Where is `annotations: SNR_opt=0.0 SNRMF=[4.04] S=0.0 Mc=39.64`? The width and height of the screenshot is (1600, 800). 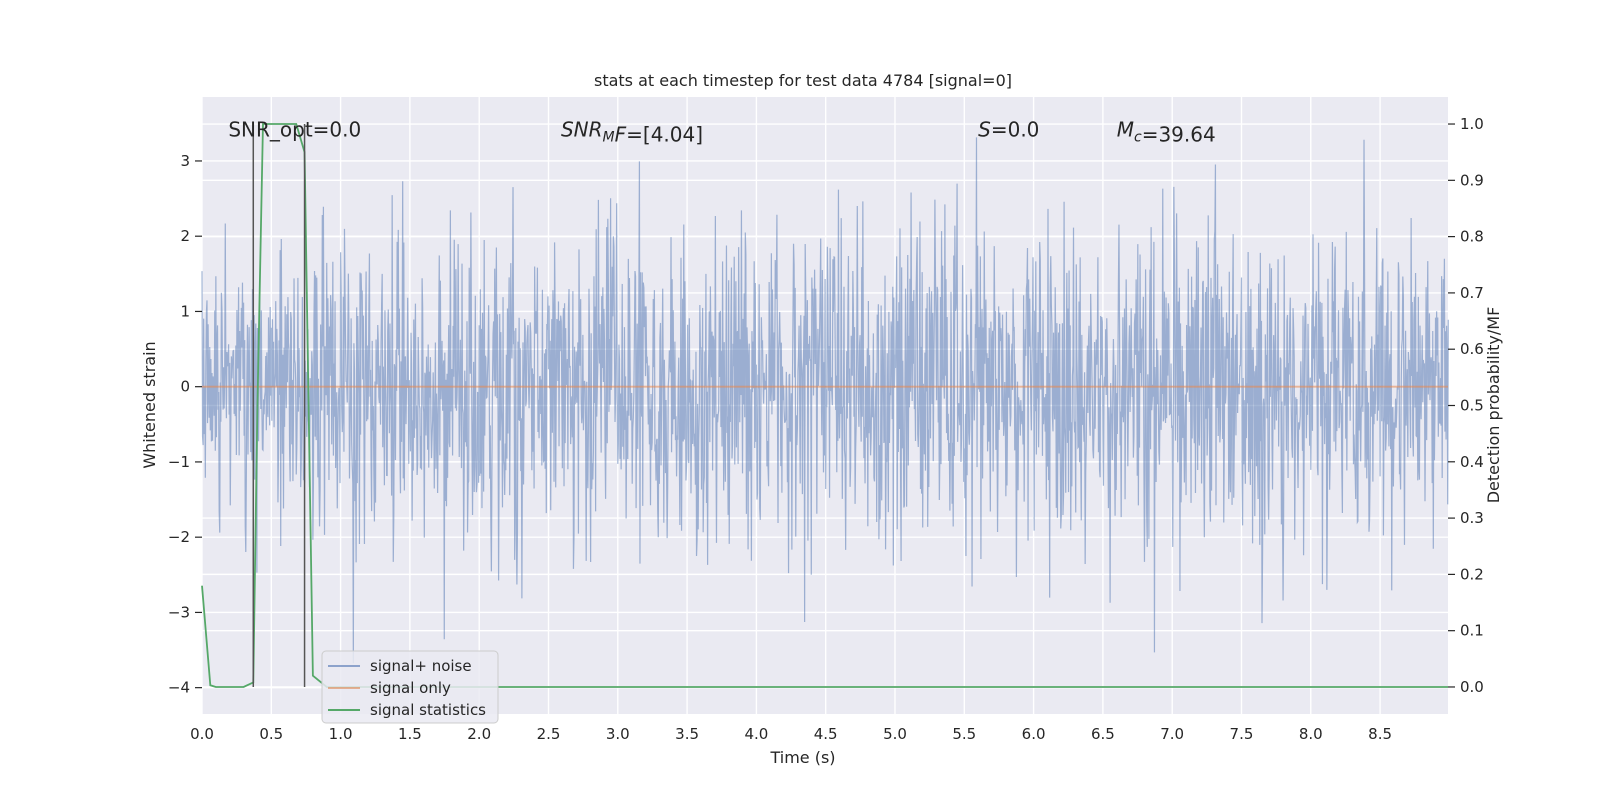 annotations: SNR_opt=0.0 SNRMF=[4.04] S=0.0 Mc=39.64 is located at coordinates (721, 131).